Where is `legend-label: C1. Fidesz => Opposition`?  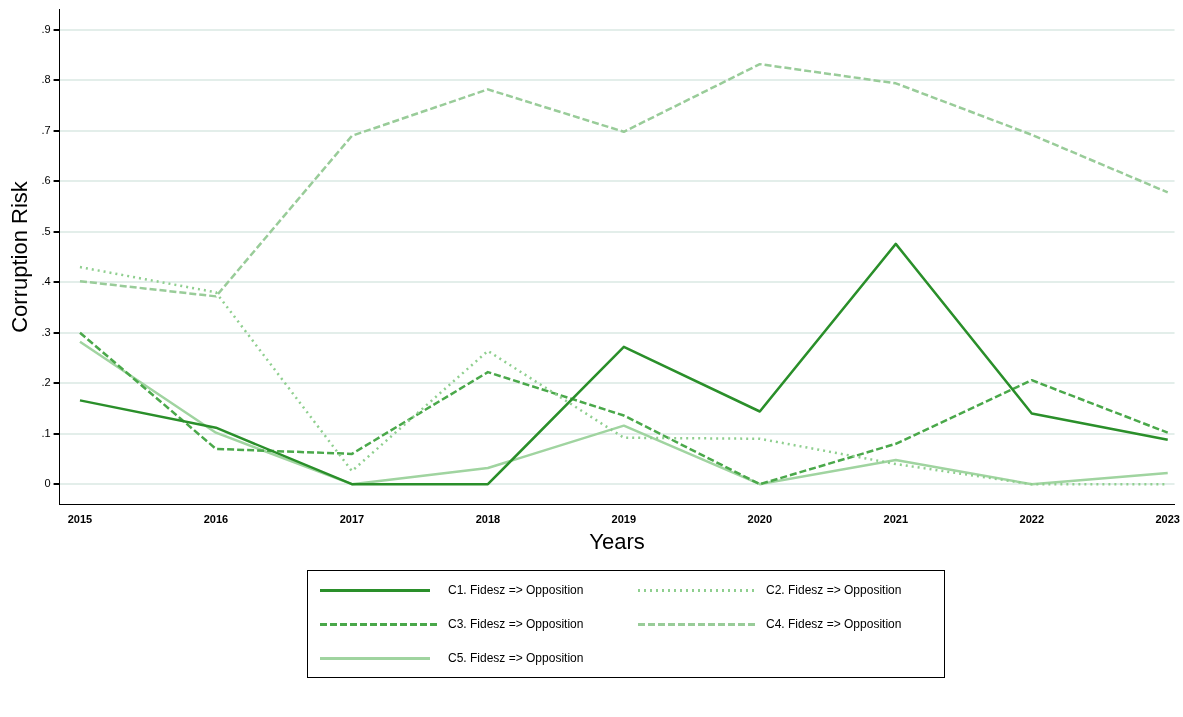 legend-label: C1. Fidesz => Opposition is located at coordinates (516, 590).